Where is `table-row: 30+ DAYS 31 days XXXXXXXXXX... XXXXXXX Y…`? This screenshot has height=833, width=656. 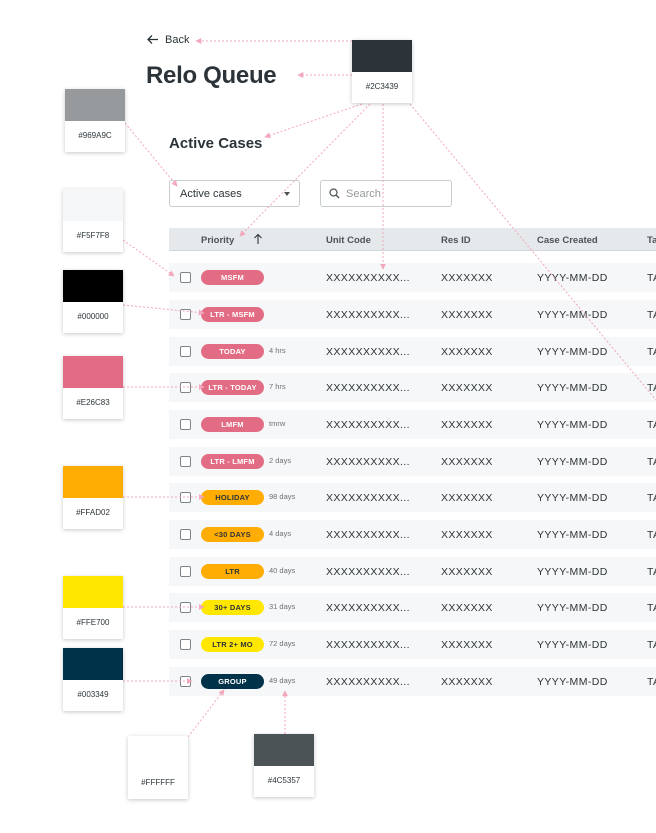
table-row: 30+ DAYS 31 days XXXXXXXXXX... XXXXXXX Y… is located at coordinates (412, 607).